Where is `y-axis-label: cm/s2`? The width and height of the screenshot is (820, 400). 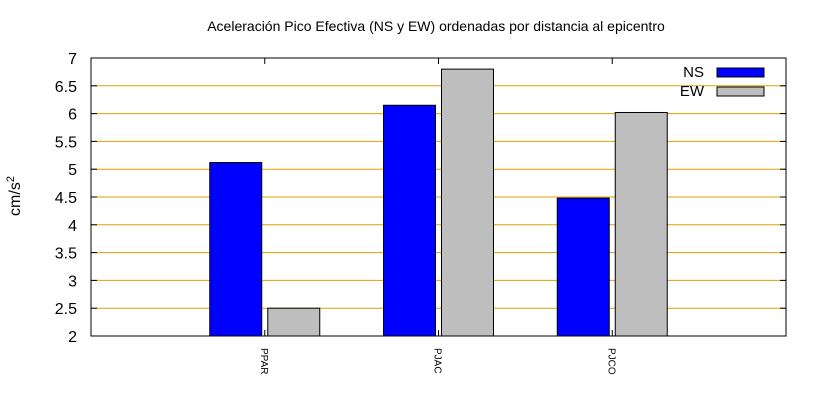
y-axis-label: cm/s2 is located at coordinates (14, 196).